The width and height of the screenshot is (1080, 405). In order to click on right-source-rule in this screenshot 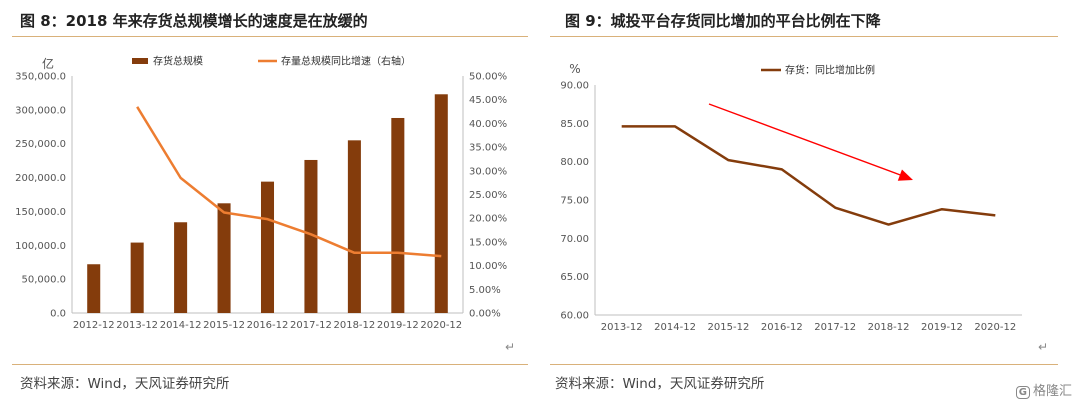, I will do `click(804, 364)`.